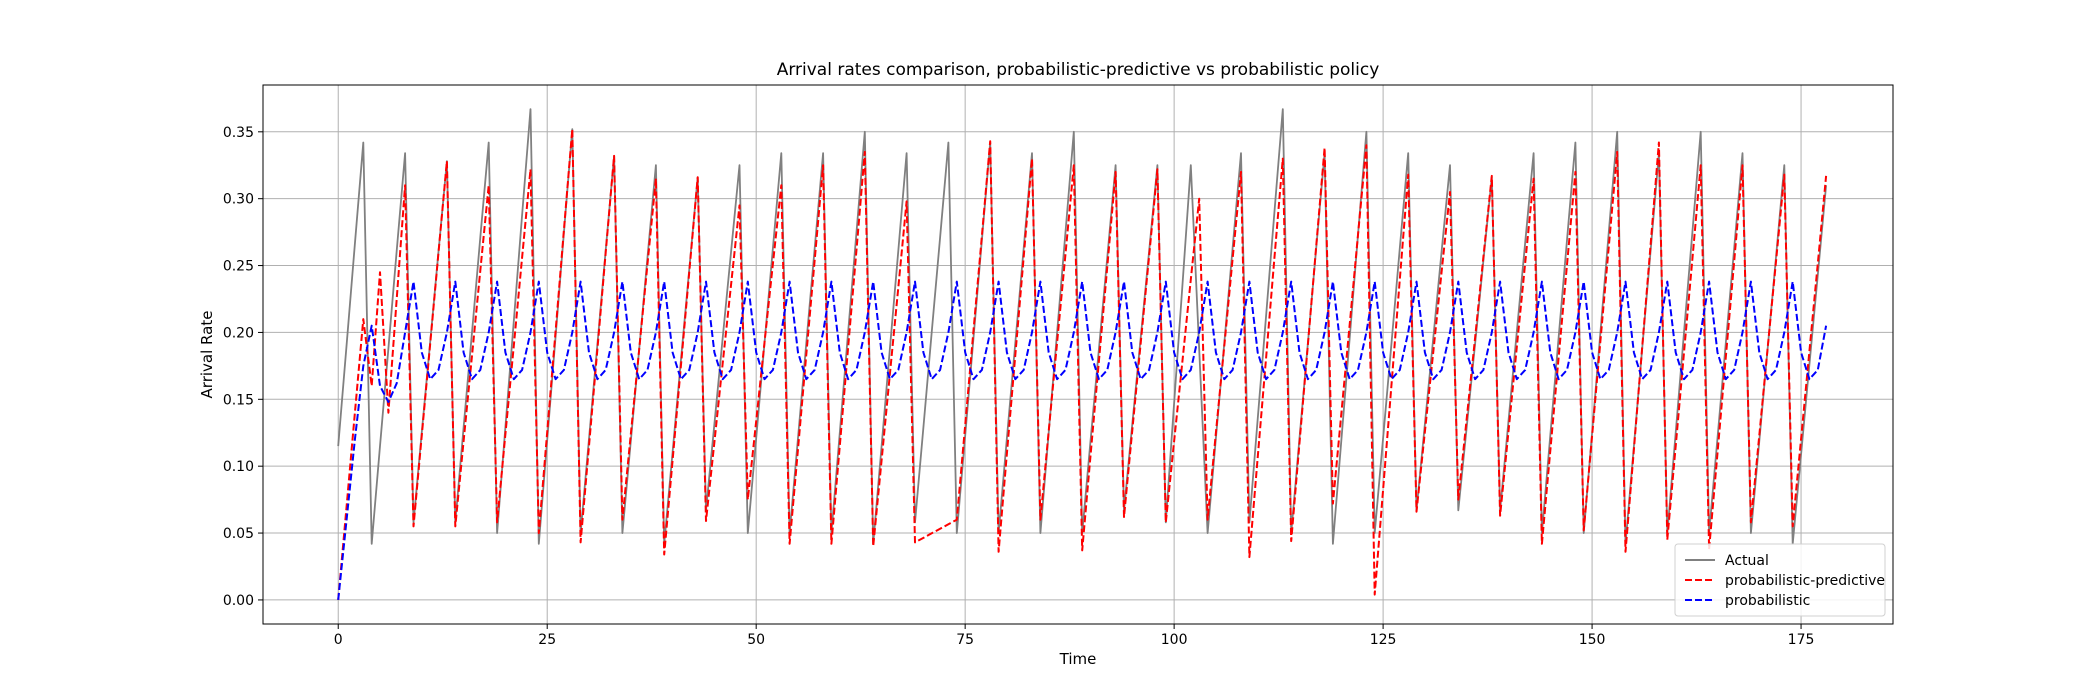 This screenshot has height=700, width=2100. Describe the element at coordinates (238, 133) in the screenshot. I see `y-tick-label: 0.35` at that location.